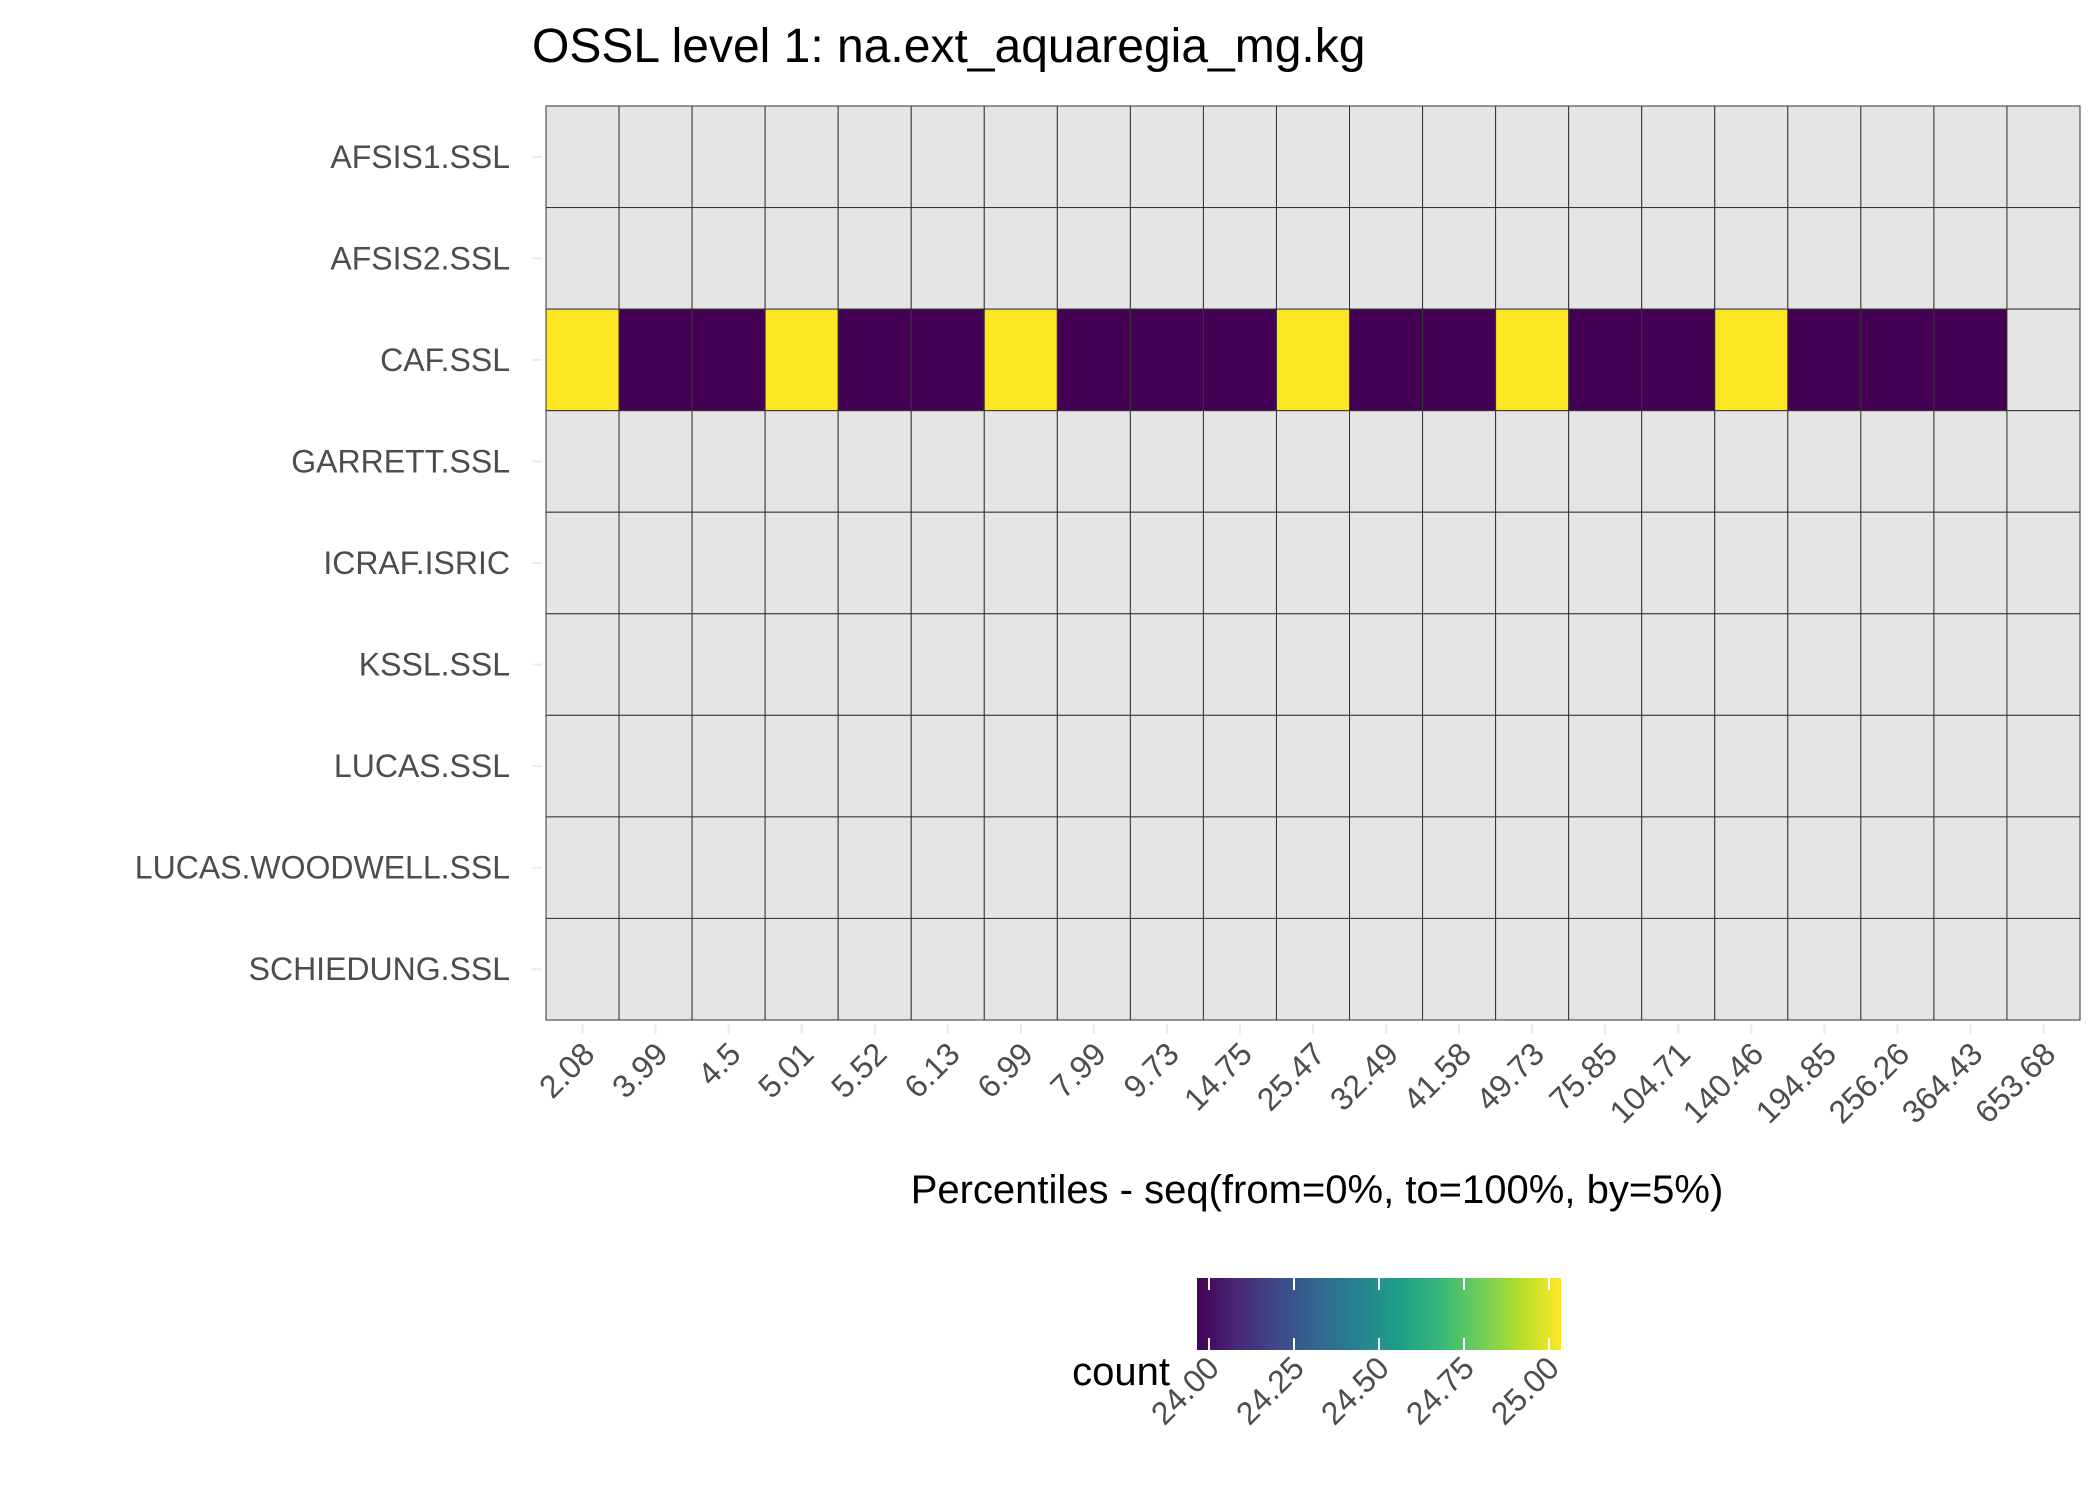 The image size is (2100, 1500). Describe the element at coordinates (1437, 1076) in the screenshot. I see `x-tick-label: 41.58` at that location.